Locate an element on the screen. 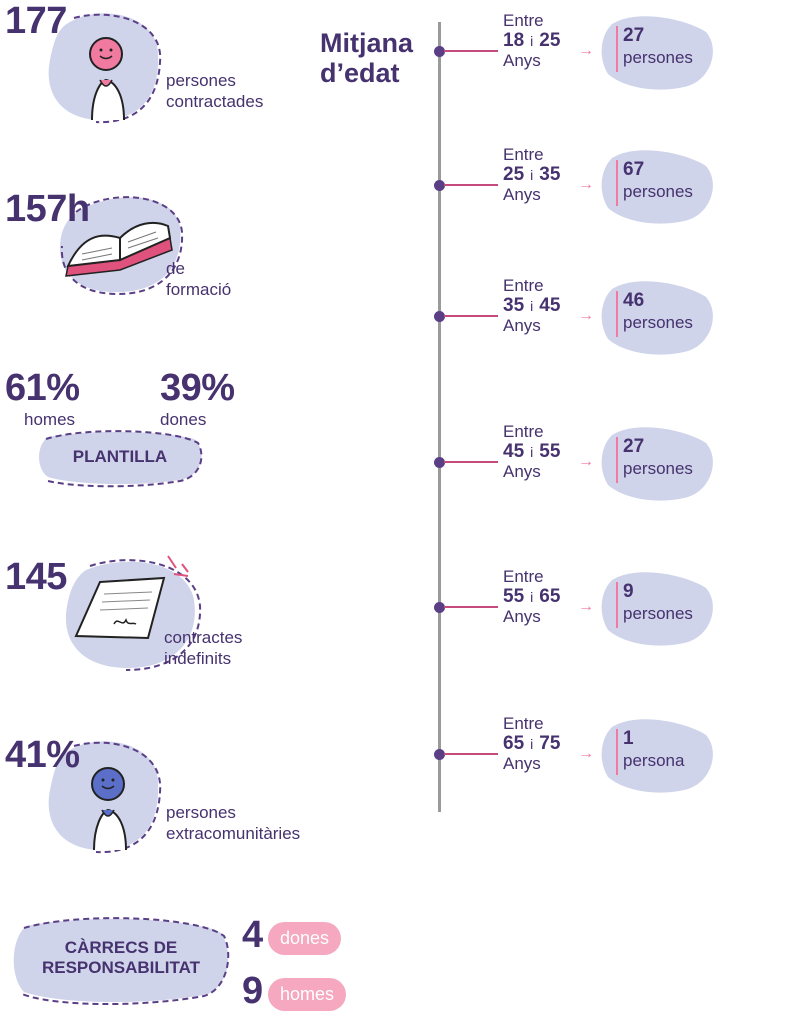 Image resolution: width=799 pixels, height=1024 pixels. age-count: 9 persones is located at coordinates (658, 603).